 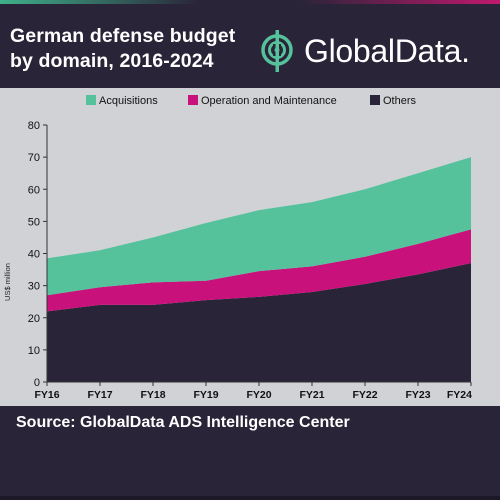 What do you see at coordinates (311, 395) in the screenshot?
I see `x-tick-label: FY21` at bounding box center [311, 395].